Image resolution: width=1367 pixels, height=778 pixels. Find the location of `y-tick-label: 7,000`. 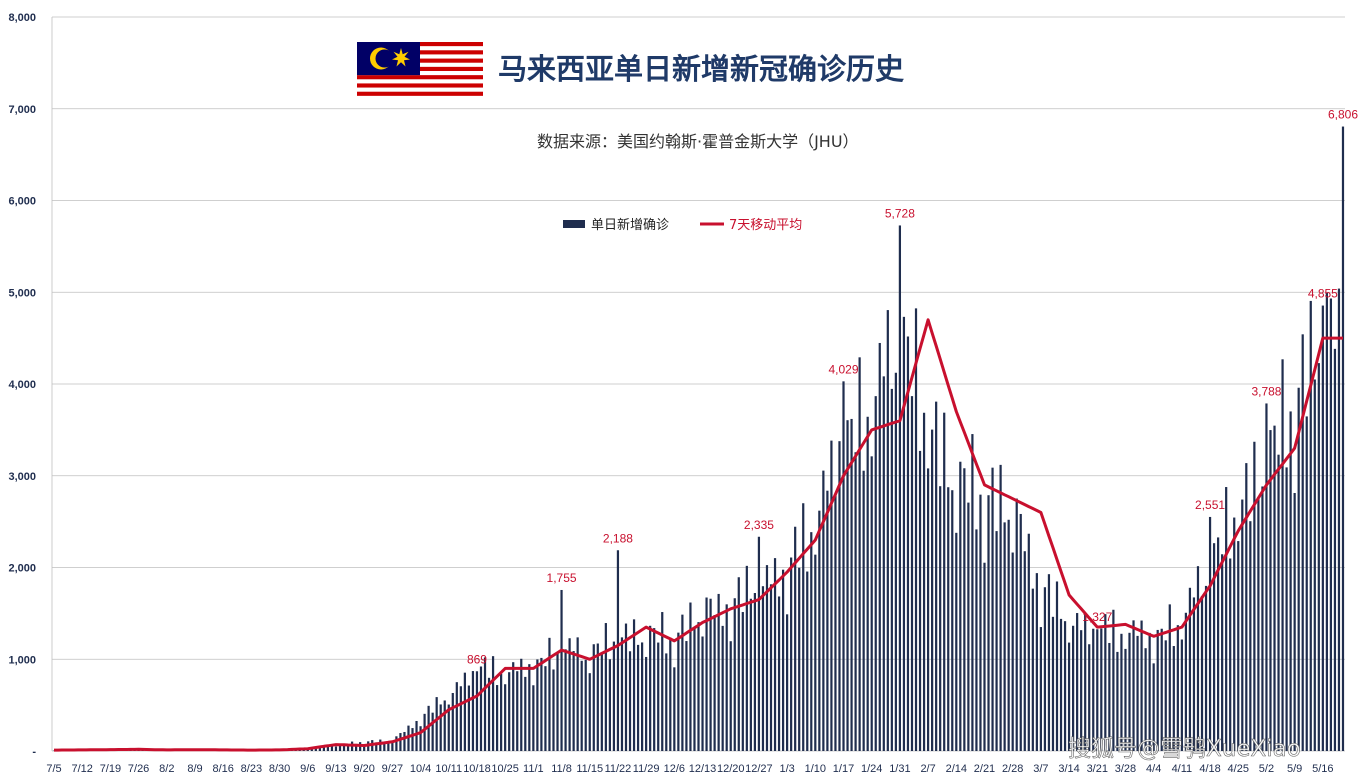

y-tick-label: 7,000 is located at coordinates (22, 110).